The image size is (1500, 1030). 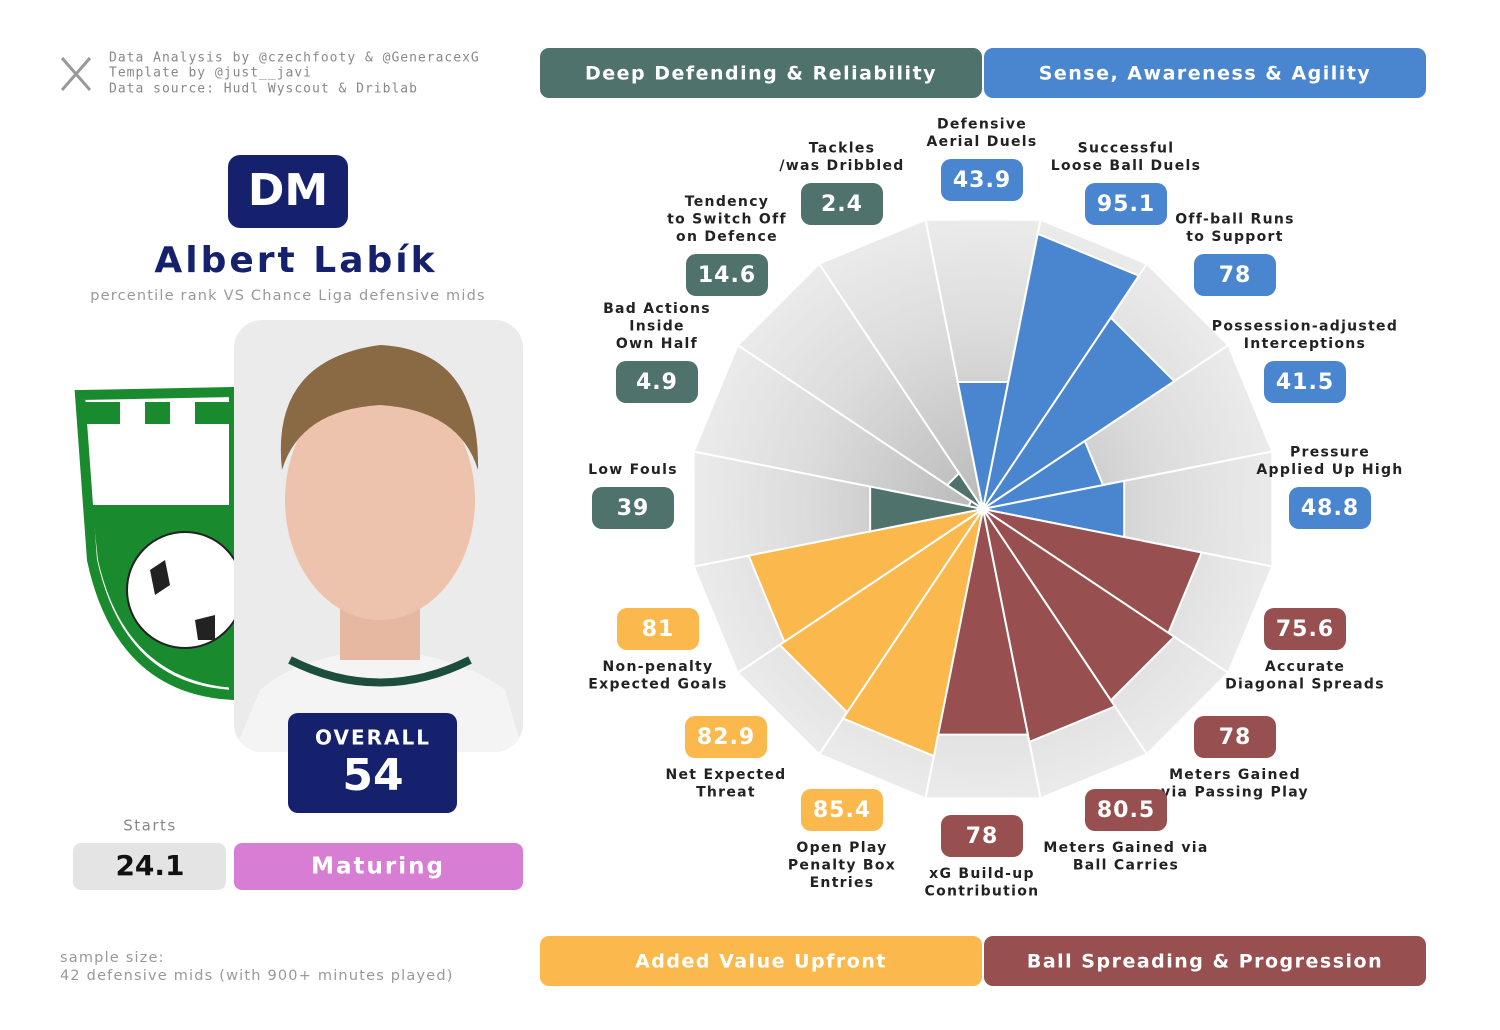 I want to click on group-header-label: Deep Defending & Reliability, so click(x=761, y=74).